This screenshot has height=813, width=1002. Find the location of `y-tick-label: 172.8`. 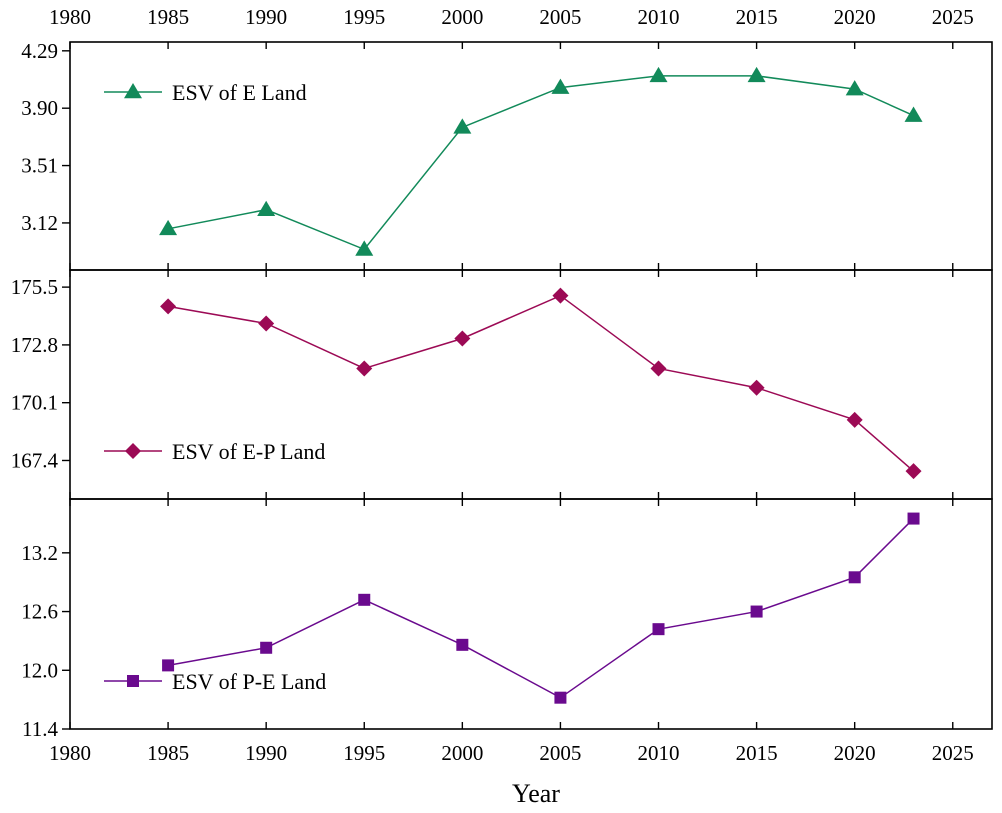

y-tick-label: 172.8 is located at coordinates (34, 345).